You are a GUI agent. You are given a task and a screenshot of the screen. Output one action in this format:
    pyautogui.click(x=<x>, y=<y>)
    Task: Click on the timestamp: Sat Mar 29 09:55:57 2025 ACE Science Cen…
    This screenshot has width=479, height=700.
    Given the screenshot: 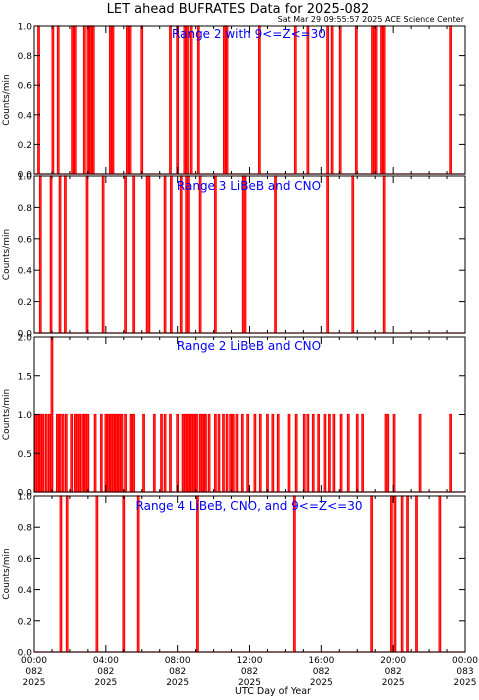 What is the action you would take?
    pyautogui.click(x=371, y=19)
    